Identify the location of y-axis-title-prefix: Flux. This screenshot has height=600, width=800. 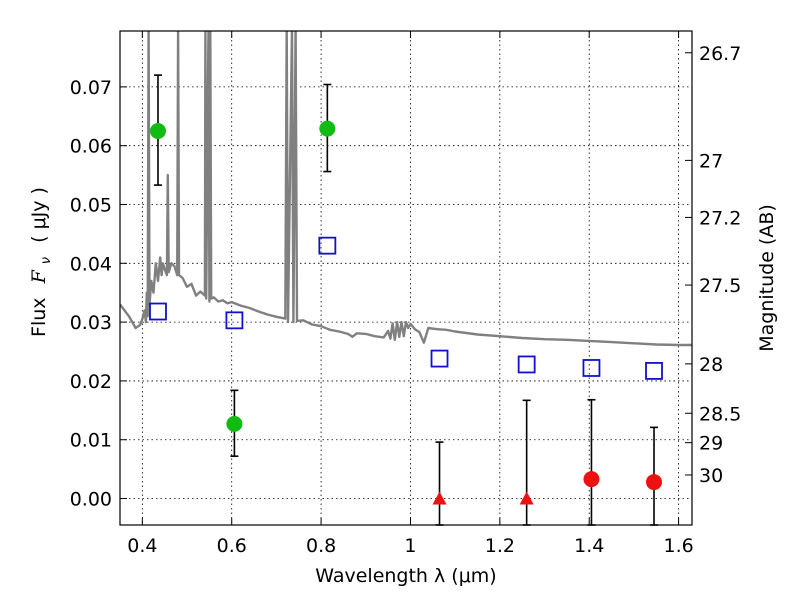
(39, 317).